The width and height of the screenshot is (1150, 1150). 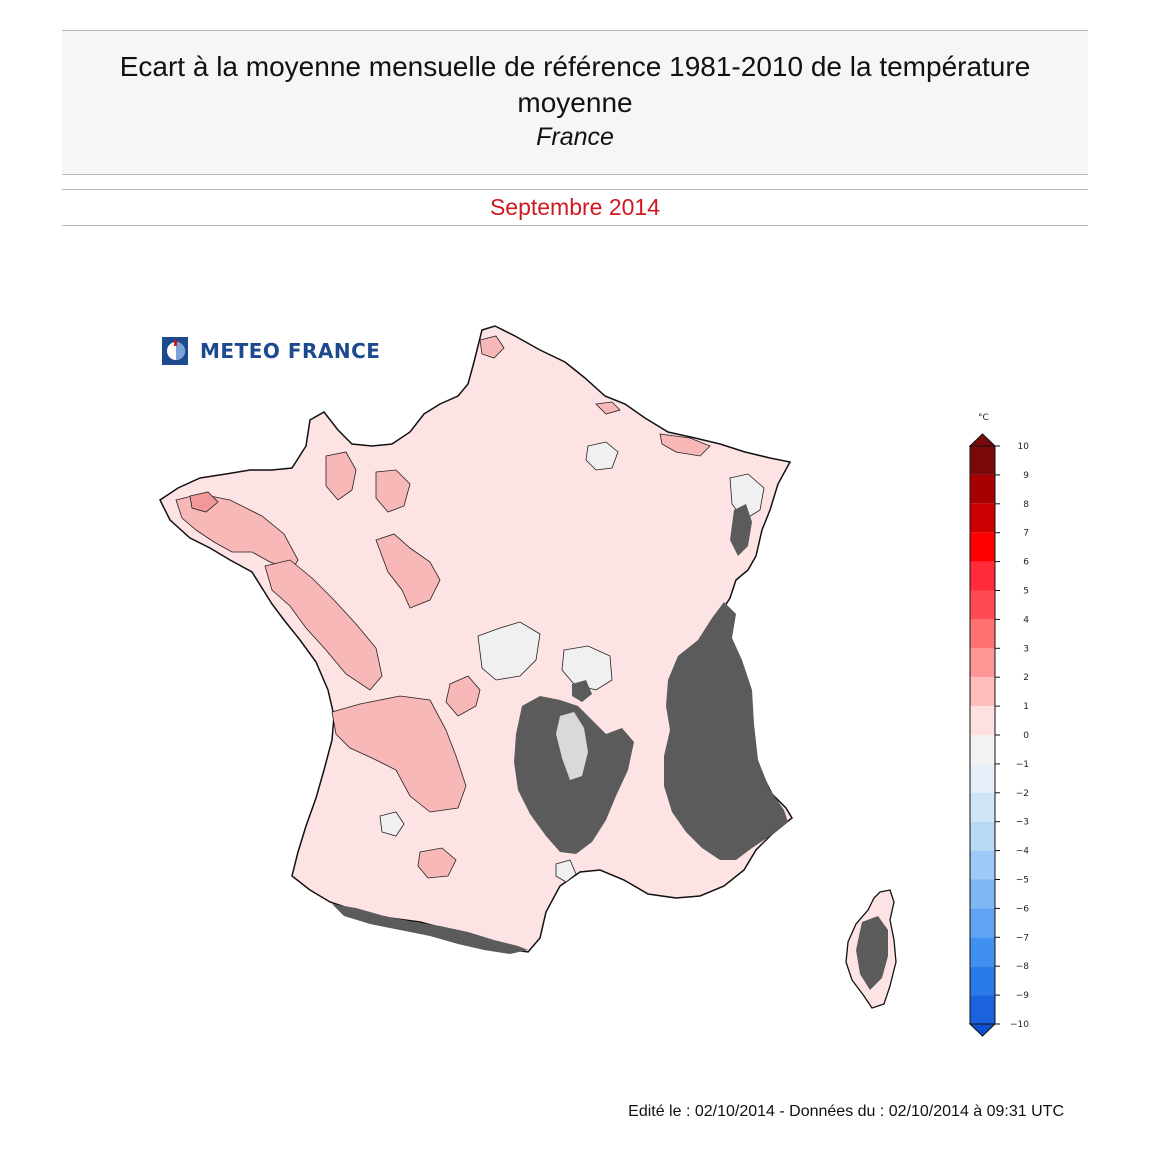 What do you see at coordinates (1022, 794) in the screenshot?
I see `legend-tick-label: −2` at bounding box center [1022, 794].